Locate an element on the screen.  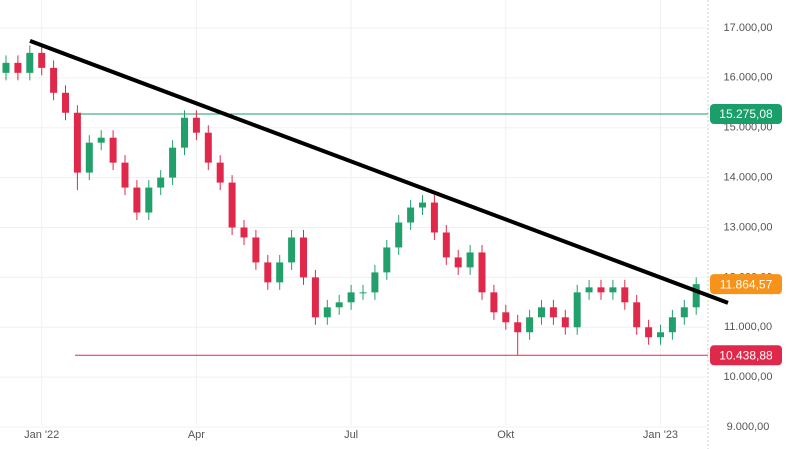
x-tick-label: Jan '23 is located at coordinates (660, 435).